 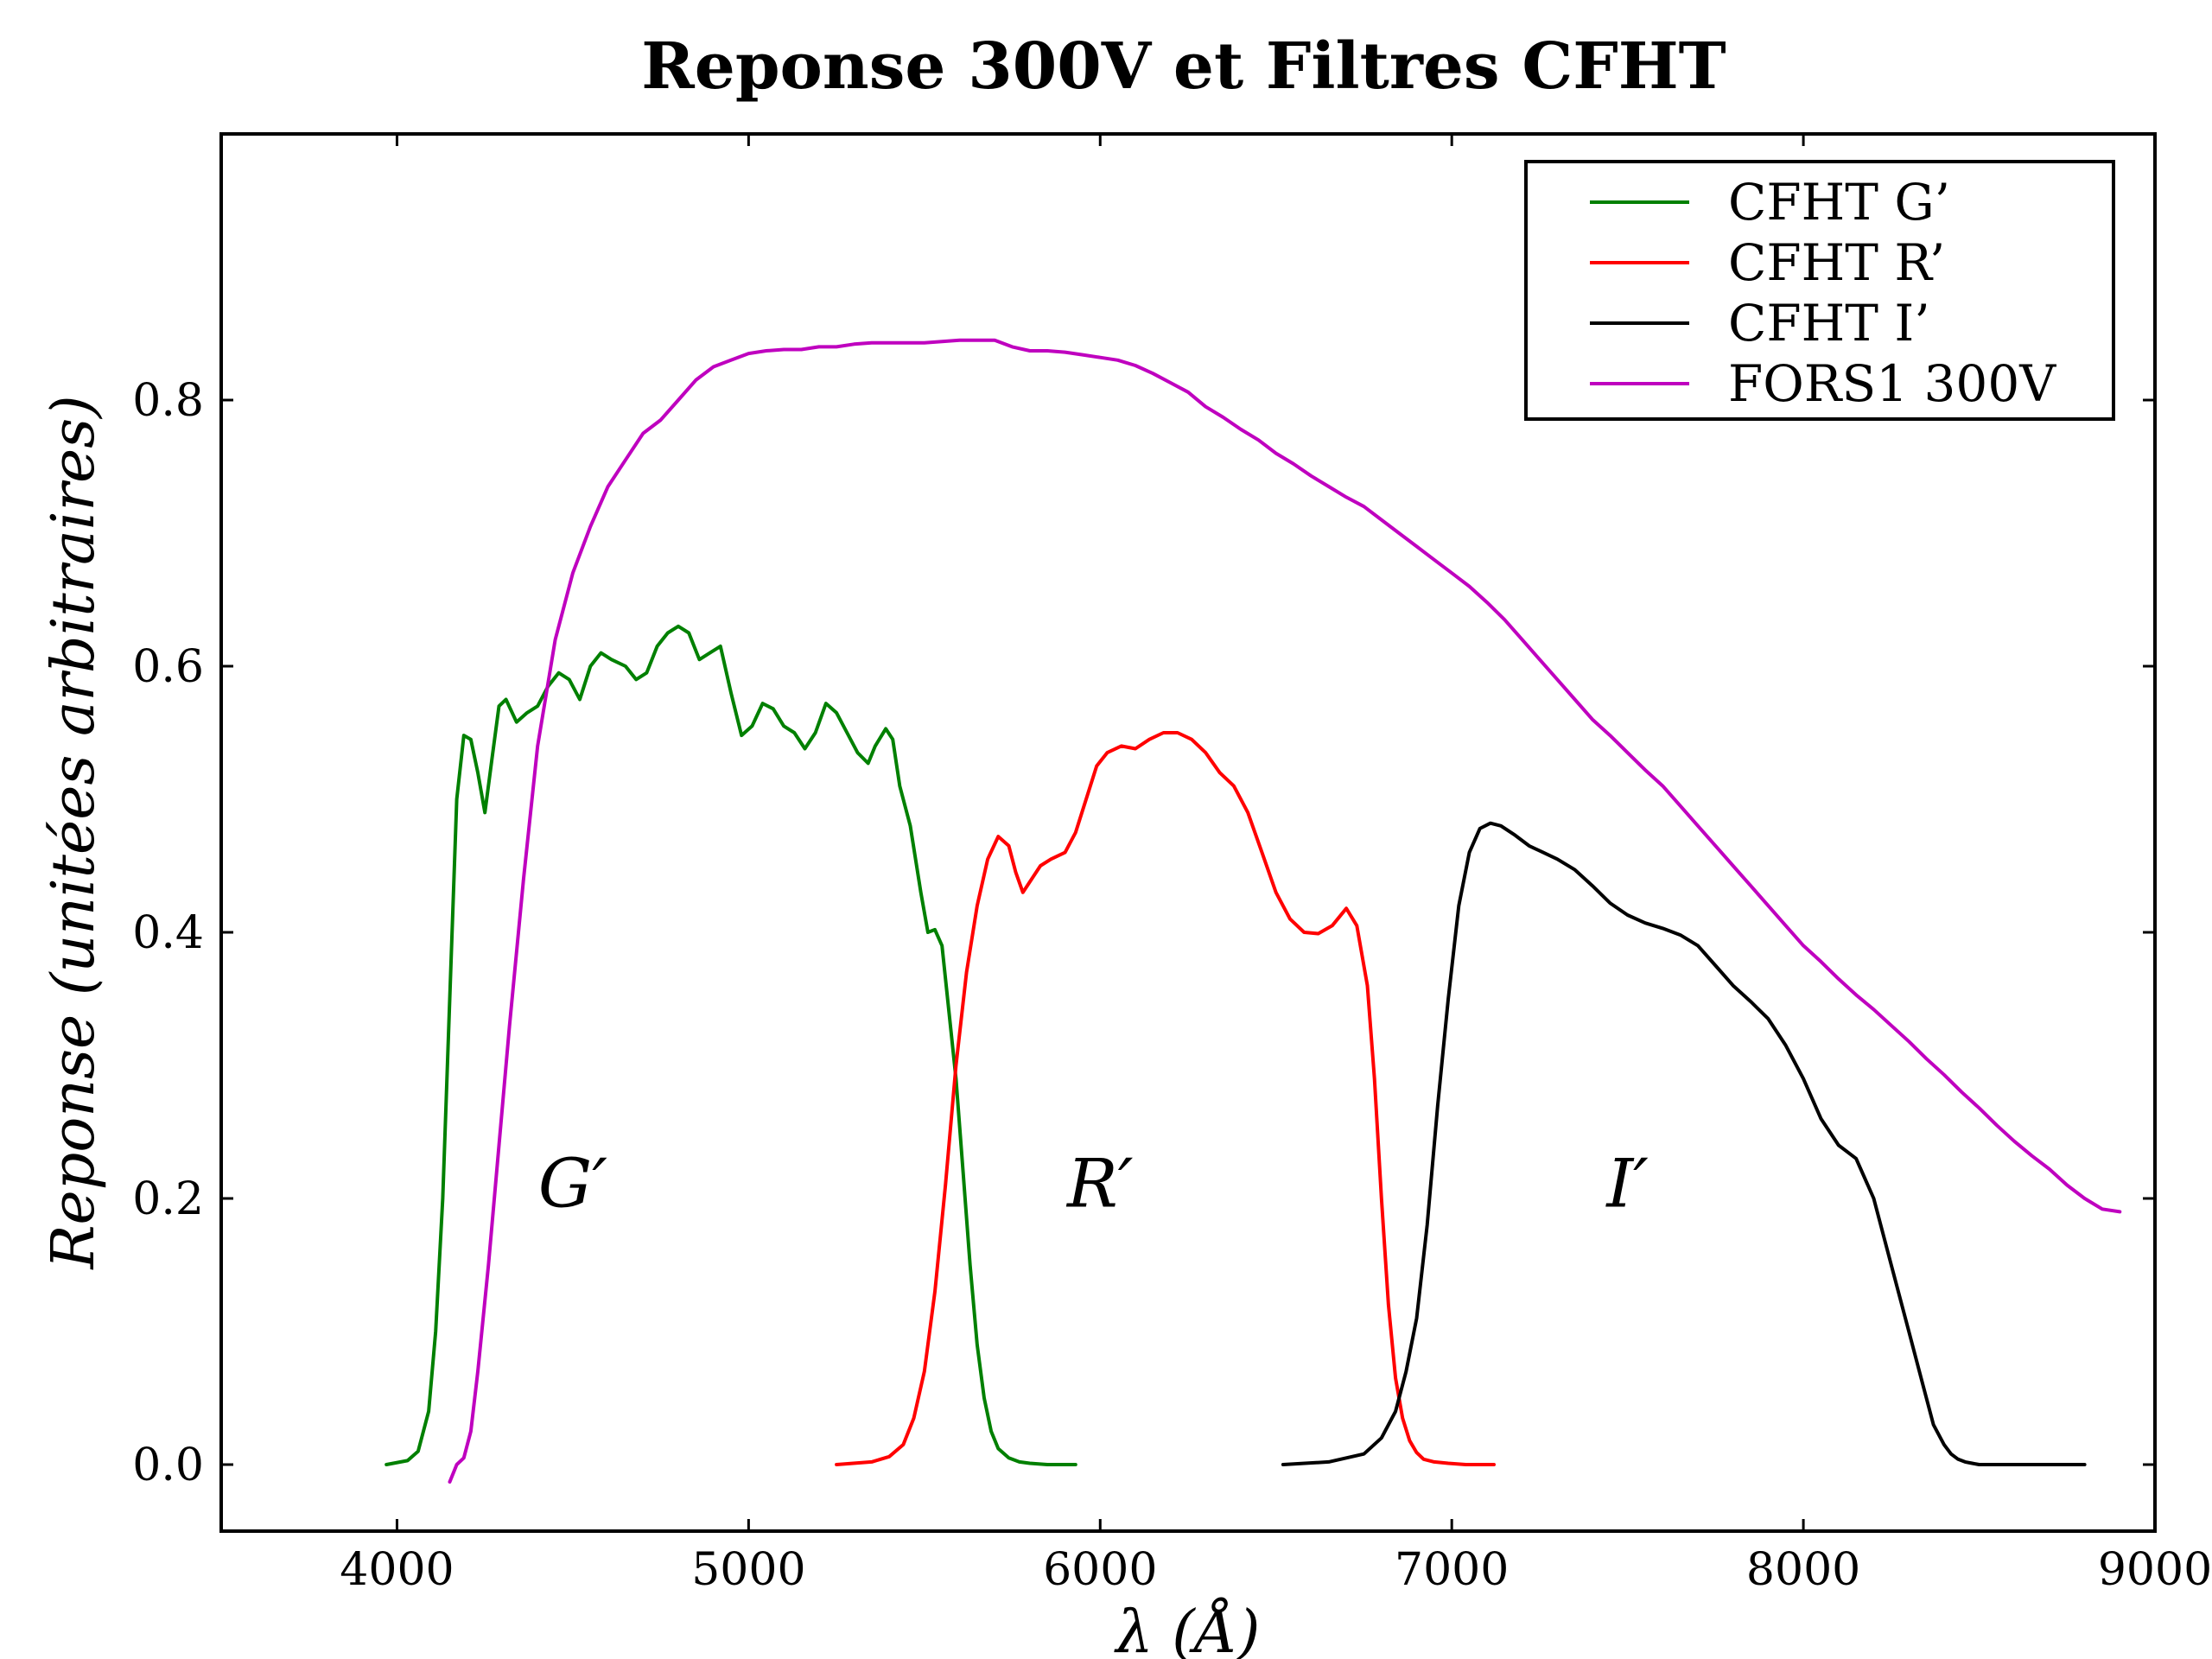 What do you see at coordinates (168, 1199) in the screenshot?
I see `y-tick-label: 0.2` at bounding box center [168, 1199].